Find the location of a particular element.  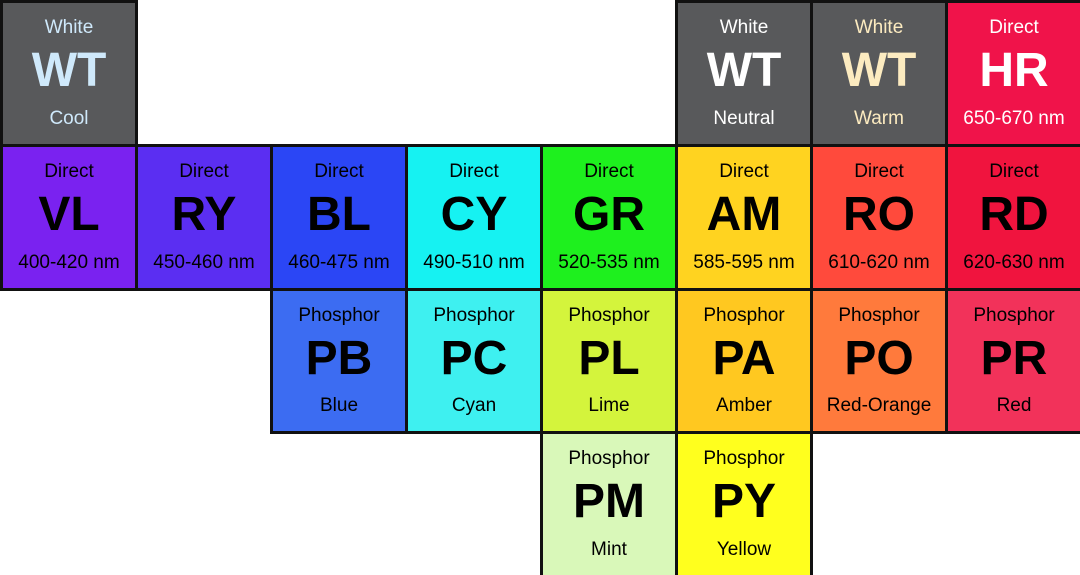

cell-code: AM is located at coordinates (744, 214).